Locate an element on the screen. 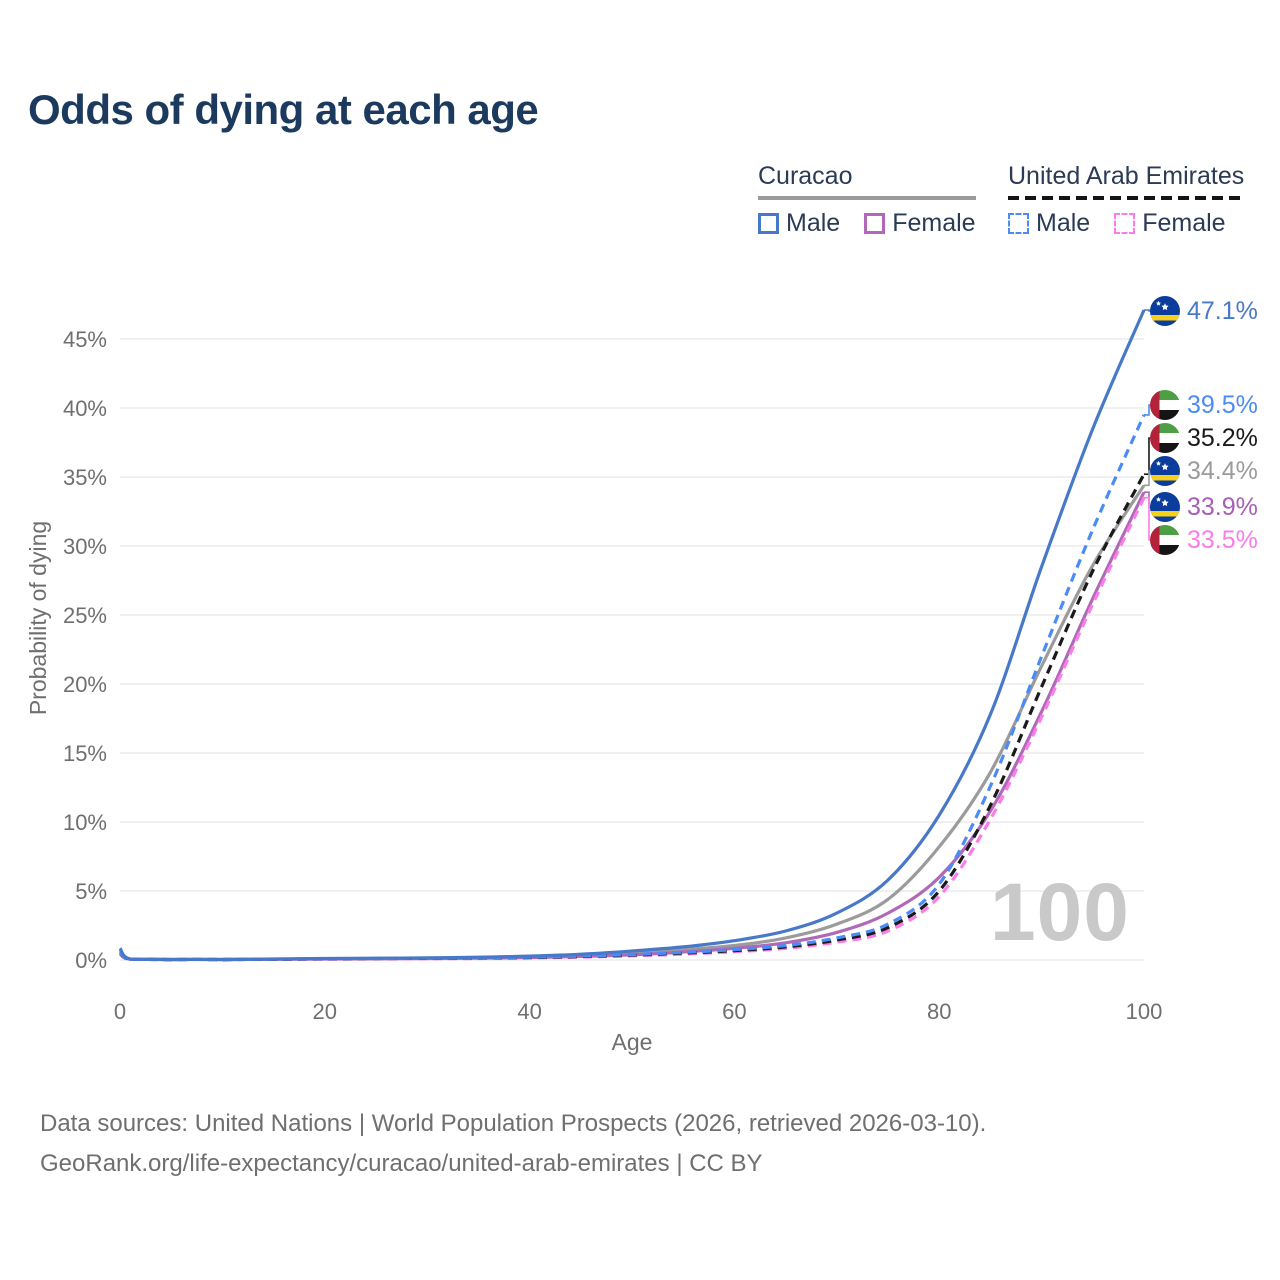 The image size is (1280, 1280). end-label-value: 39.5% is located at coordinates (1222, 404).